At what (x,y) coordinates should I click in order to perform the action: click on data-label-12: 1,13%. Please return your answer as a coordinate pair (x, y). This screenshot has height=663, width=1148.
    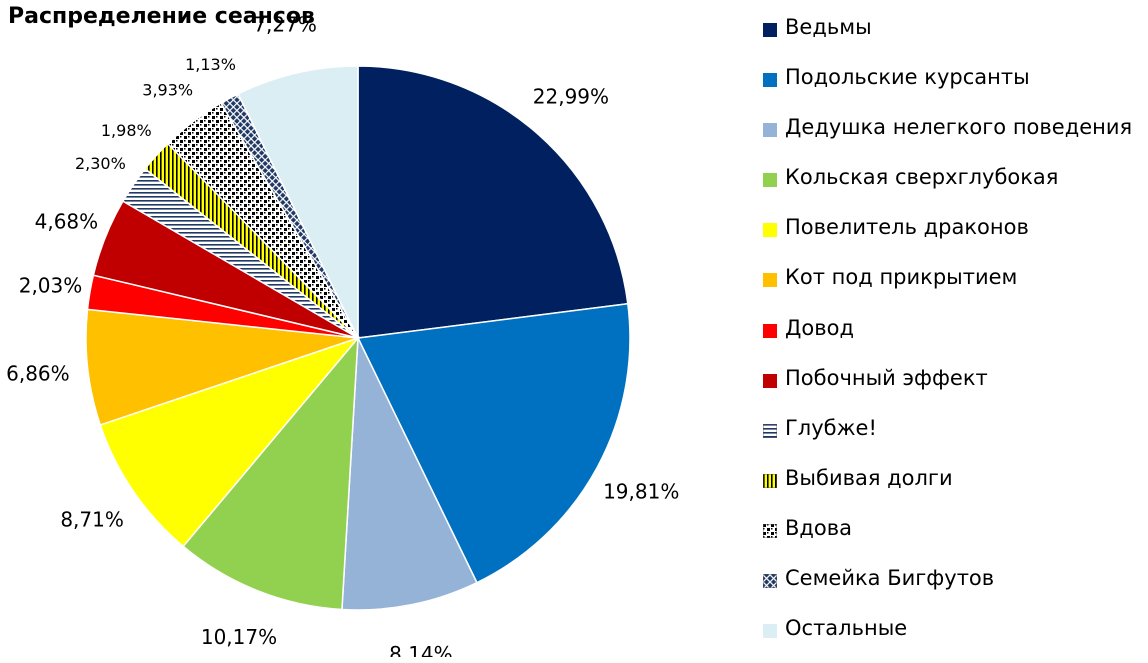
    Looking at the image, I should click on (210, 64).